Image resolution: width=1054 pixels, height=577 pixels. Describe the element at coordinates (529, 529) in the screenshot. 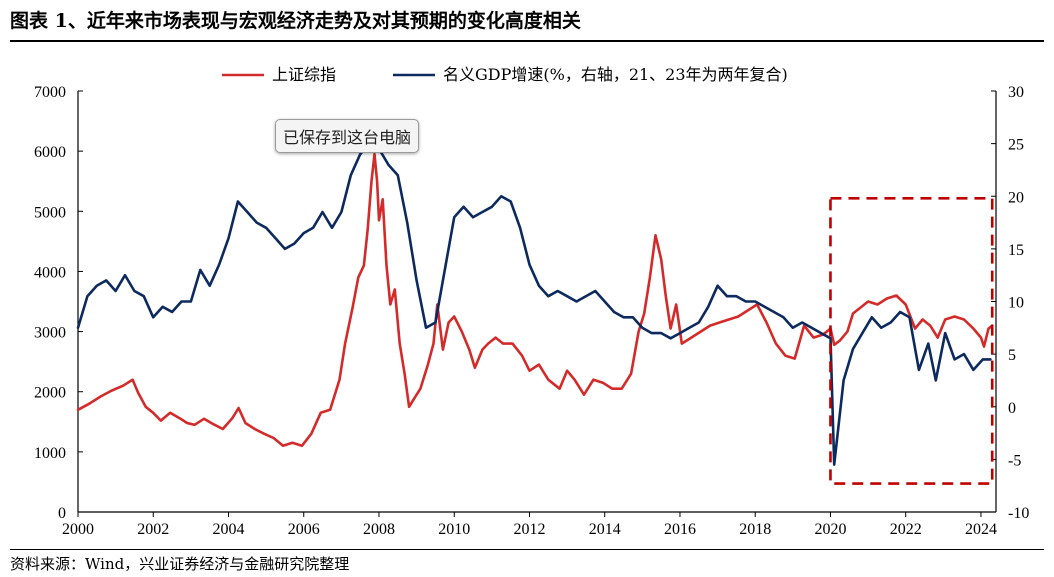

I see `x-tick-label: 2012` at that location.